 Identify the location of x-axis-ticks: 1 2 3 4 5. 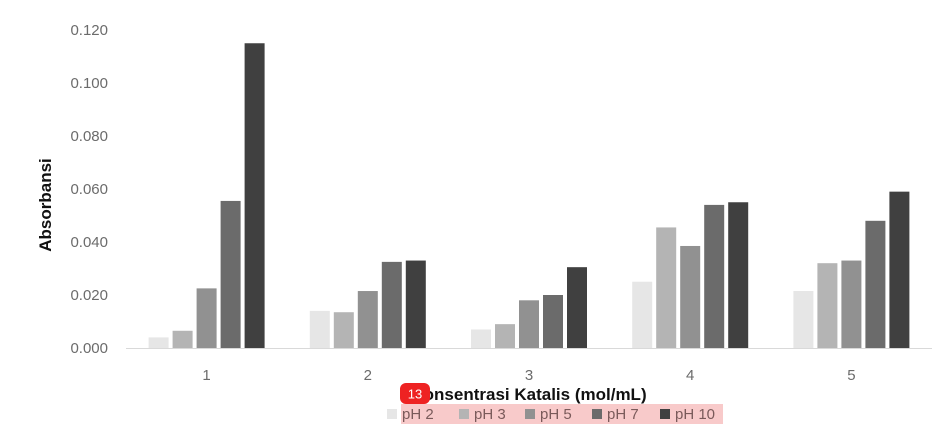
(528, 375).